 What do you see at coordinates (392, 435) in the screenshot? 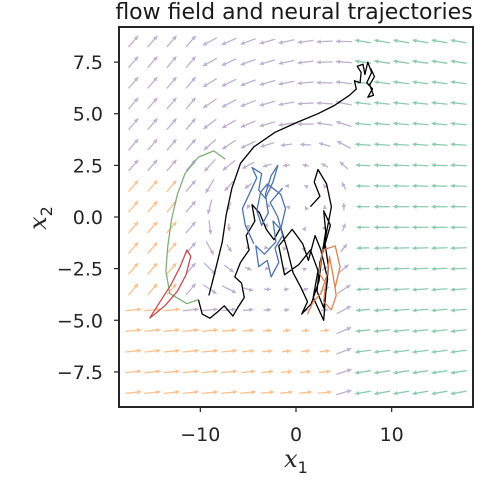
I see `x-tick-label: 10` at bounding box center [392, 435].